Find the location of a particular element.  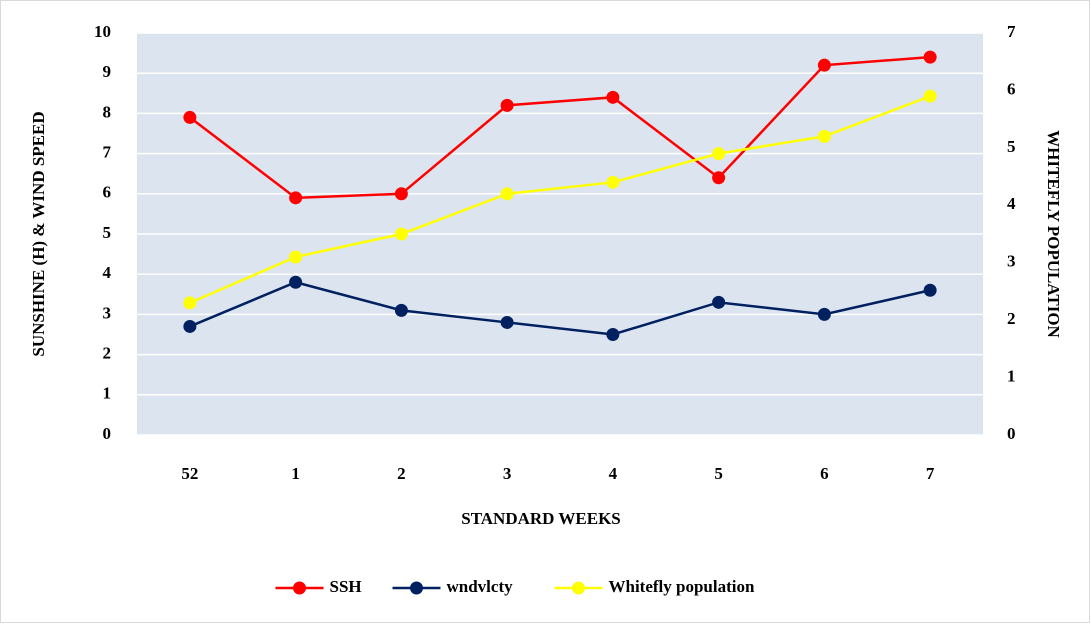

y2-tick-label: 3 is located at coordinates (1011, 261).